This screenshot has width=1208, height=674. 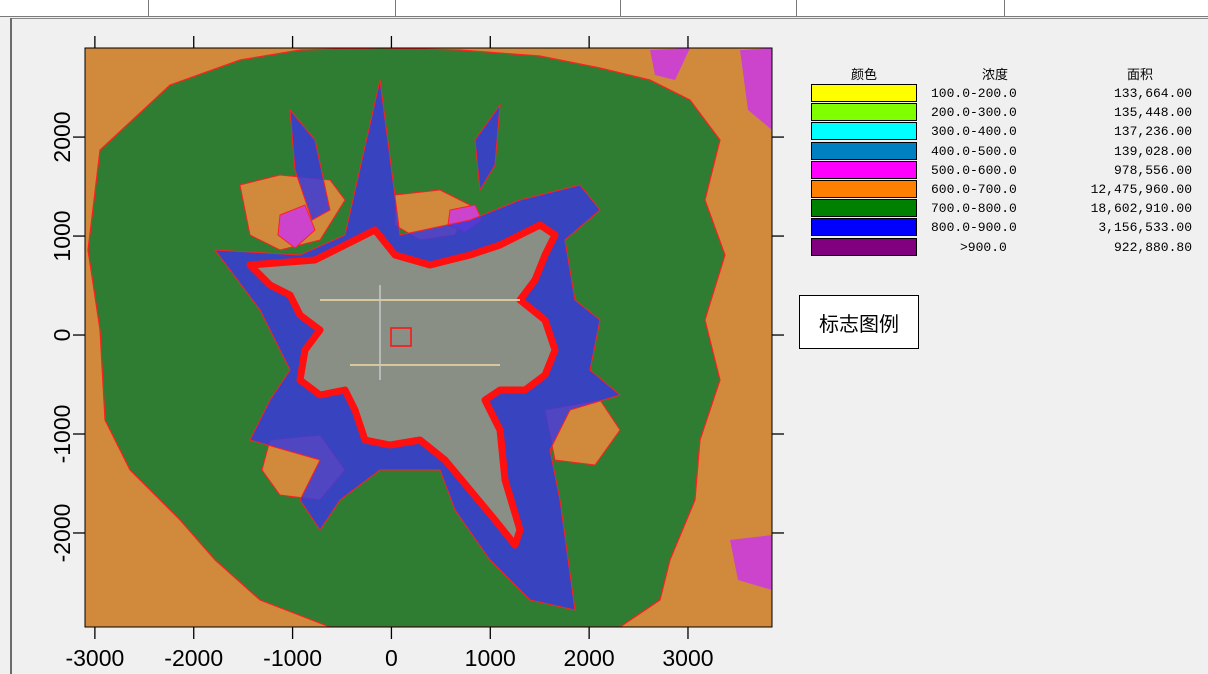 I want to click on legend-area: 133,664.00, so click(x=1152, y=93).